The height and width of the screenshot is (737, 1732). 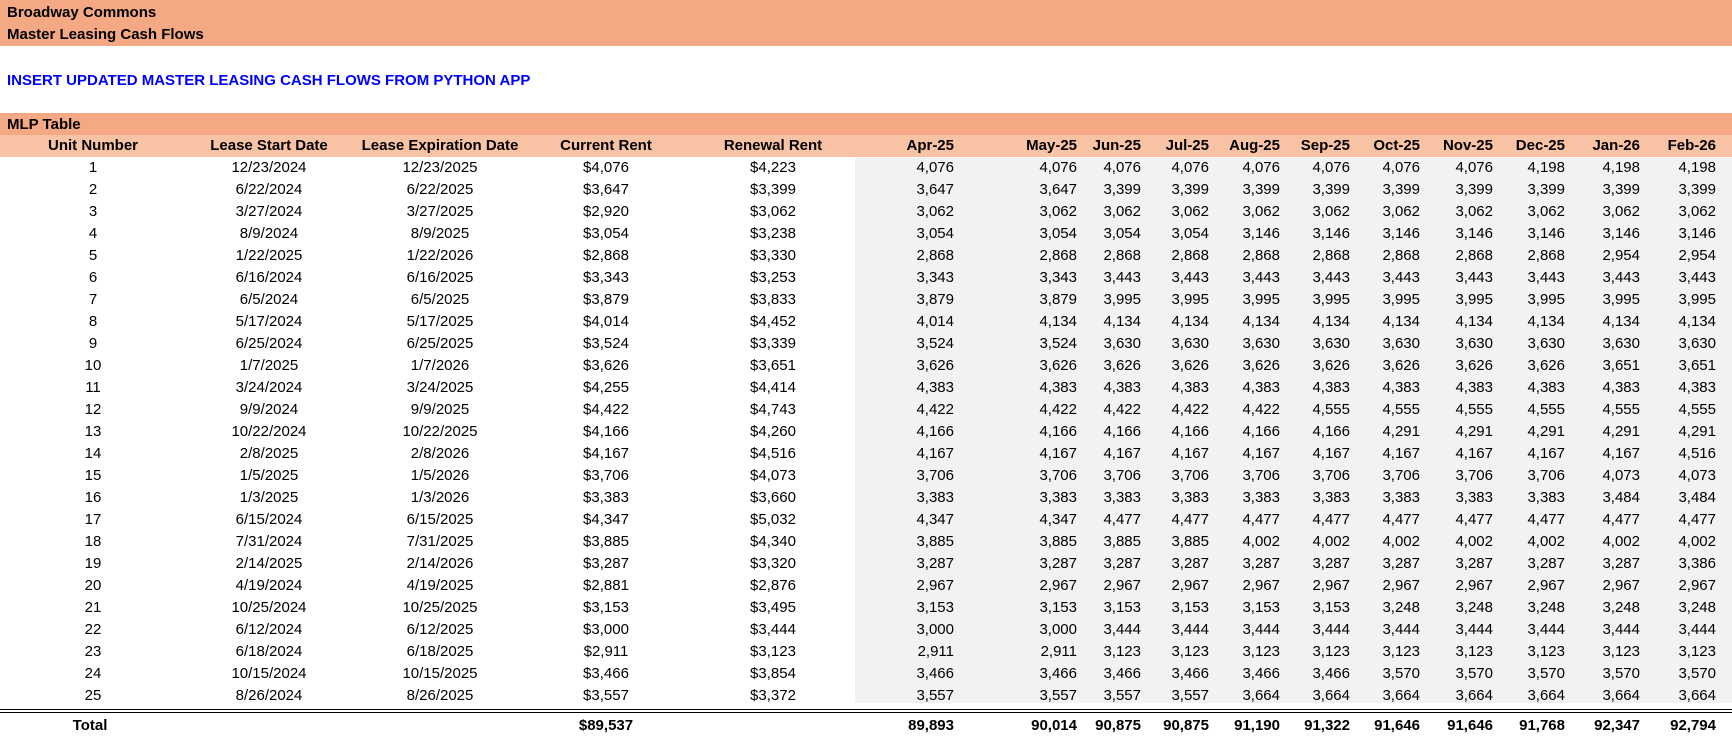 I want to click on month-header: Oct-25, so click(x=1396, y=145).